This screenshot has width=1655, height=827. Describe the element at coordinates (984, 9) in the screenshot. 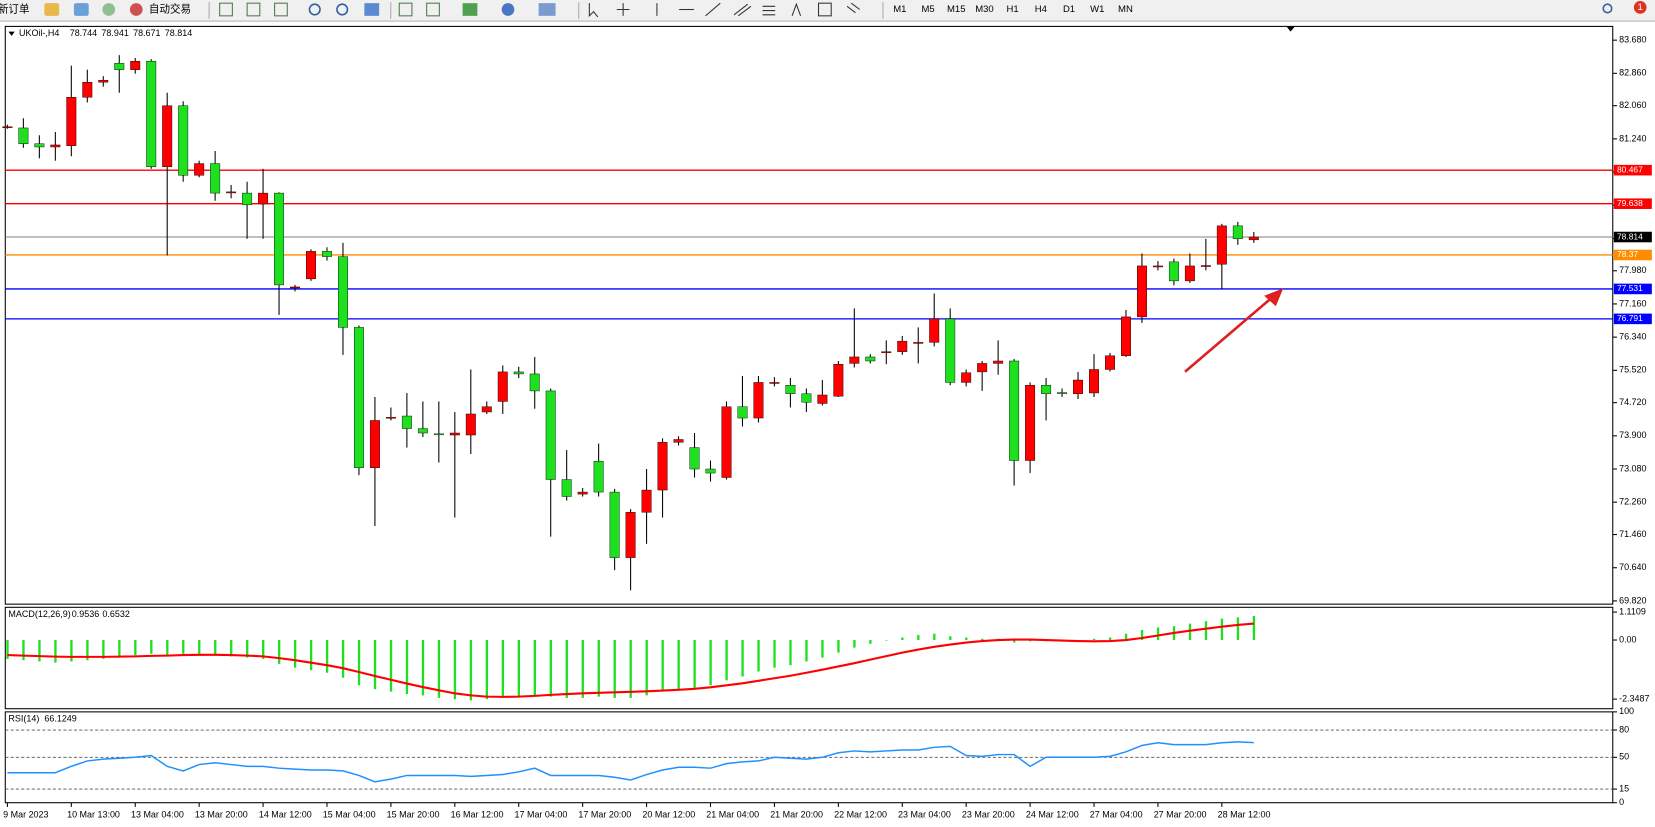

I see `timeframe-button: M30` at that location.